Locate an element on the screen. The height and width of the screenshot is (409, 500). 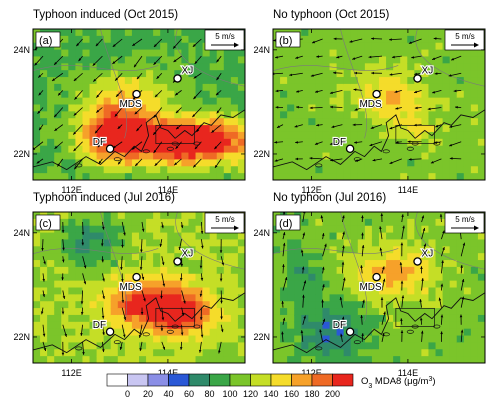
panel-title: No typhoon (Oct 2015) is located at coordinates (331, 15).